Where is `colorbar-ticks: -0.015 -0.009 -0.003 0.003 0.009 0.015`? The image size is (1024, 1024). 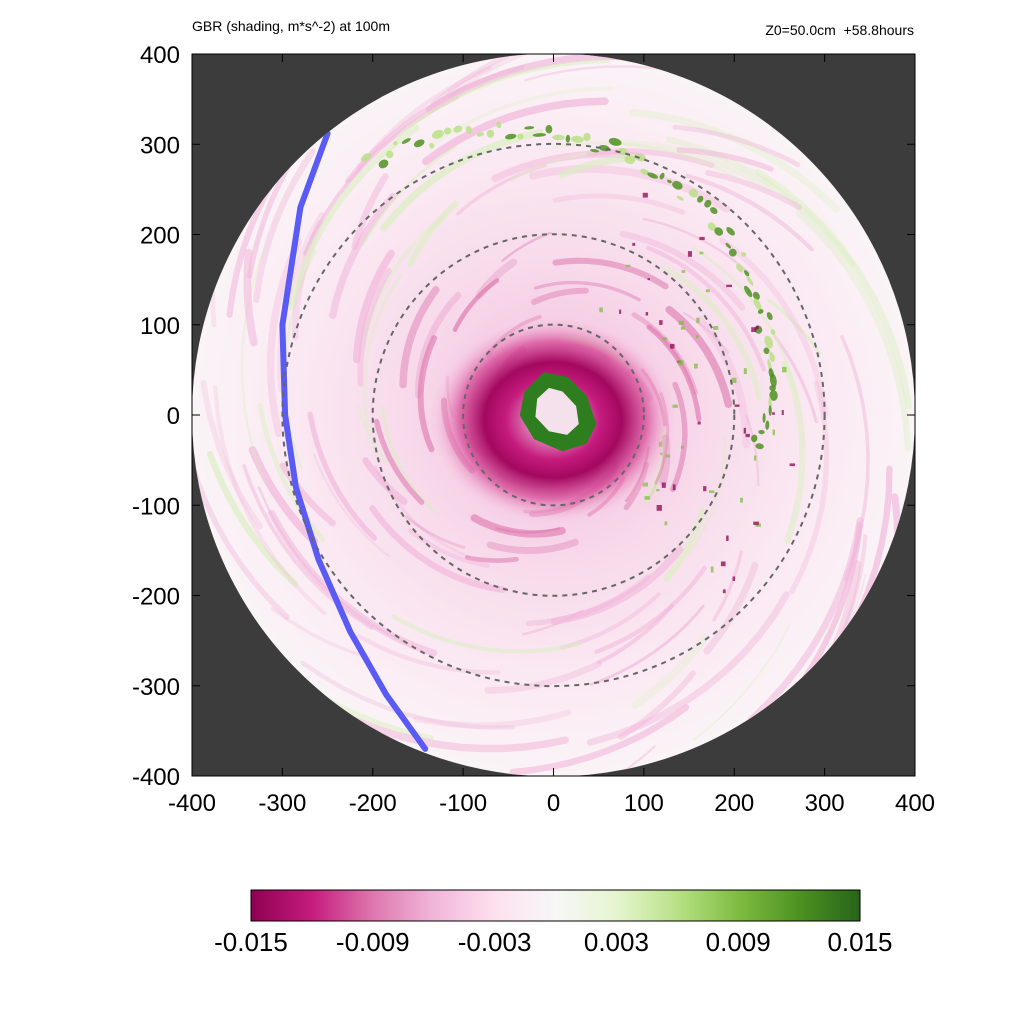 colorbar-ticks: -0.015 -0.009 -0.003 0.003 0.009 0.015 is located at coordinates (553, 942).